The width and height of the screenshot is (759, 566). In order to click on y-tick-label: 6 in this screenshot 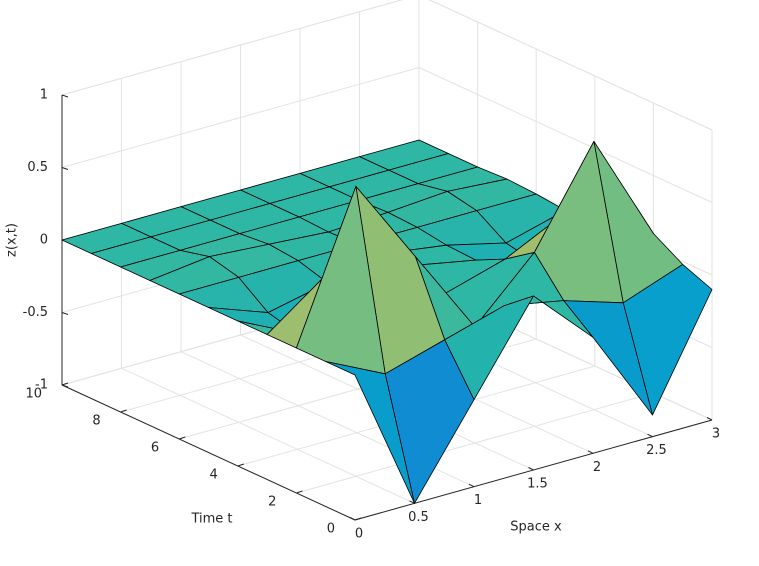, I will do `click(155, 448)`.